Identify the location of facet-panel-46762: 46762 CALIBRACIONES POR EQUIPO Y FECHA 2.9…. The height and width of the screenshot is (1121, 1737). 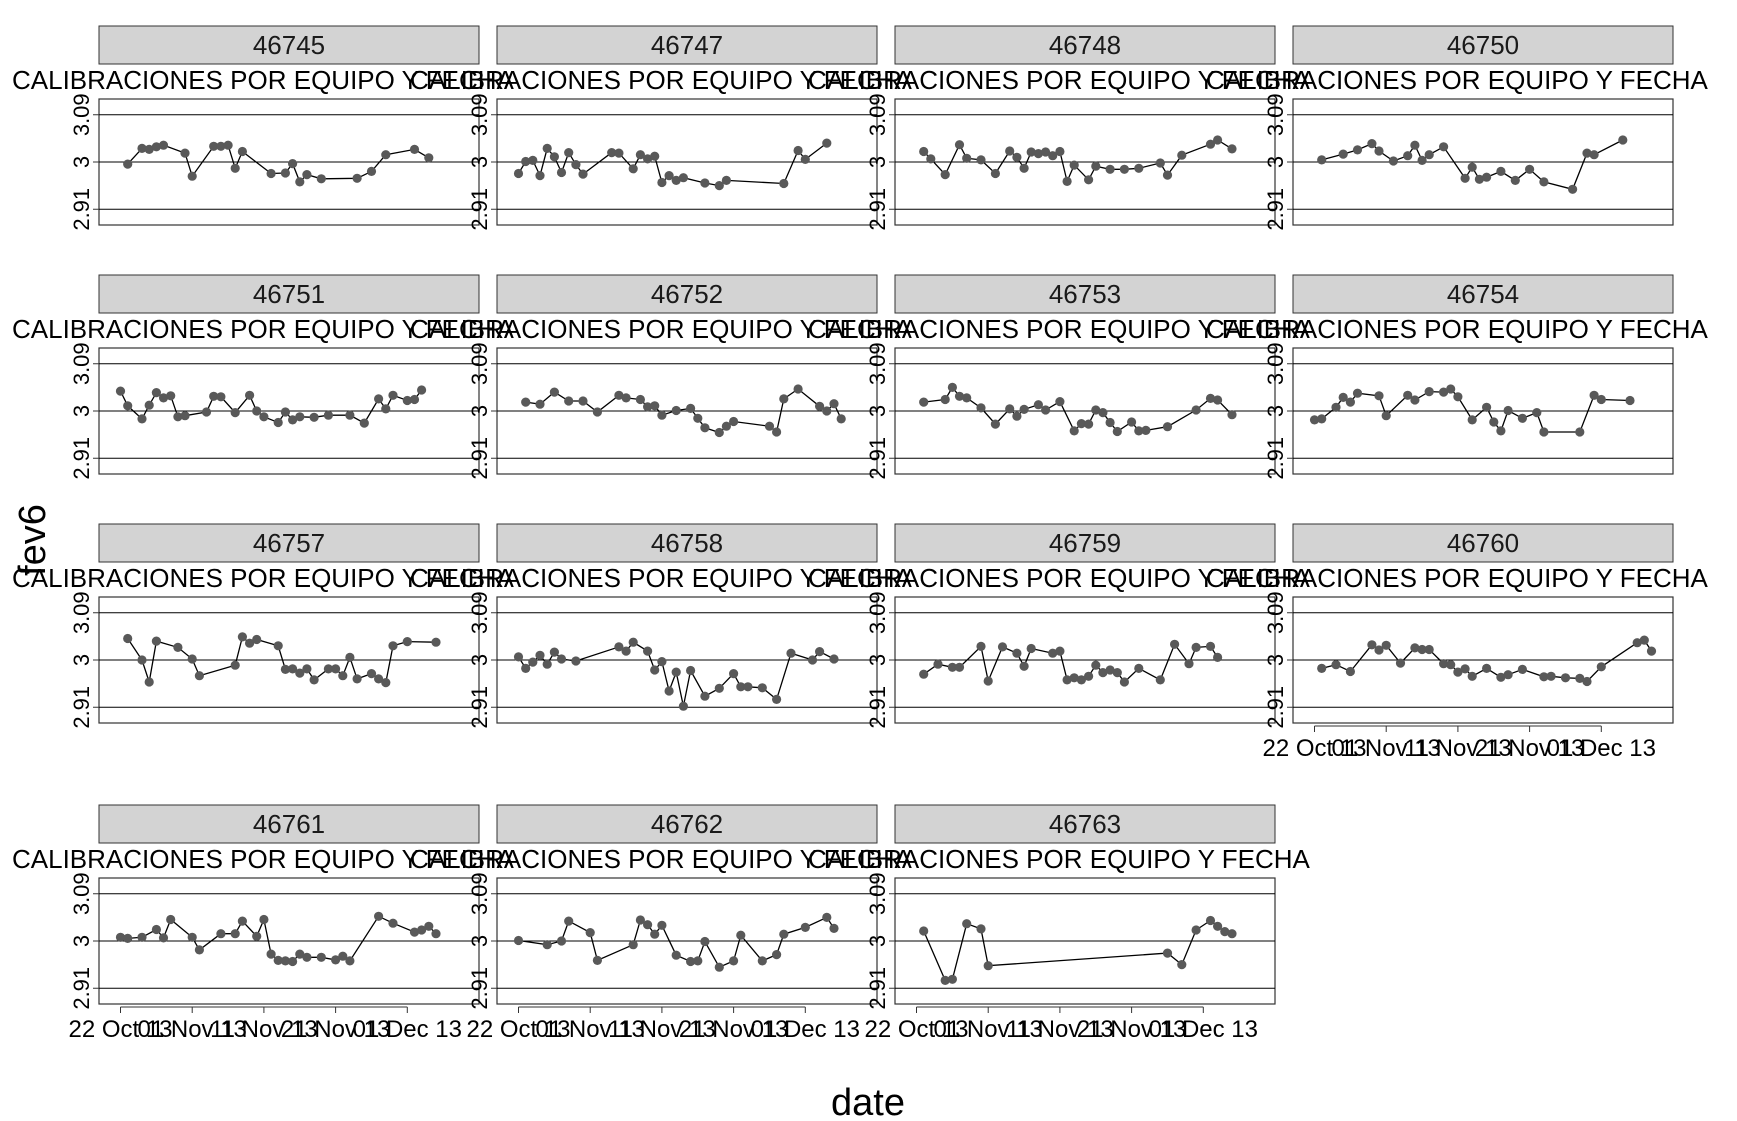
(661, 923).